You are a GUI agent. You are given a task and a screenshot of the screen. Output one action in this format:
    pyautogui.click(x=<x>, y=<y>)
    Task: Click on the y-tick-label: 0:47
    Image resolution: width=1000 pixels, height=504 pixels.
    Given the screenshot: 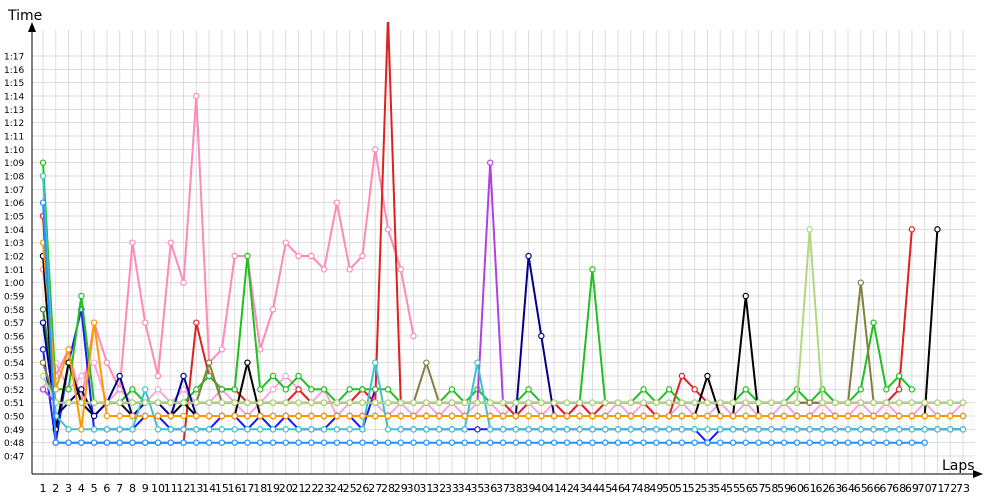 What is the action you would take?
    pyautogui.click(x=14, y=458)
    